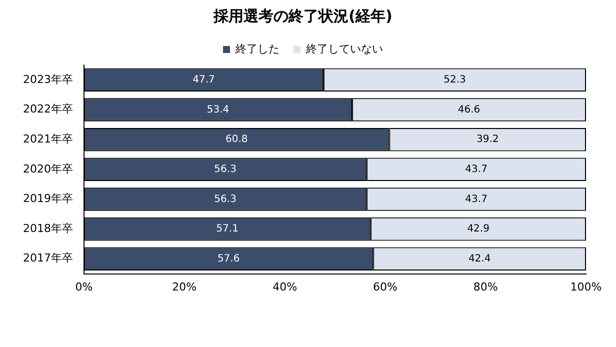 This screenshot has height=347, width=616. I want to click on y-tick-label: 2020年卒, so click(47, 169).